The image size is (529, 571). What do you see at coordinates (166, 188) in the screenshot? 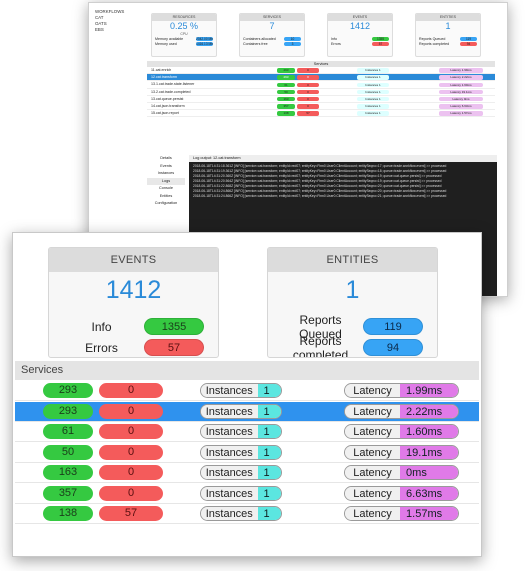
I see `tab-console: Console` at bounding box center [166, 188].